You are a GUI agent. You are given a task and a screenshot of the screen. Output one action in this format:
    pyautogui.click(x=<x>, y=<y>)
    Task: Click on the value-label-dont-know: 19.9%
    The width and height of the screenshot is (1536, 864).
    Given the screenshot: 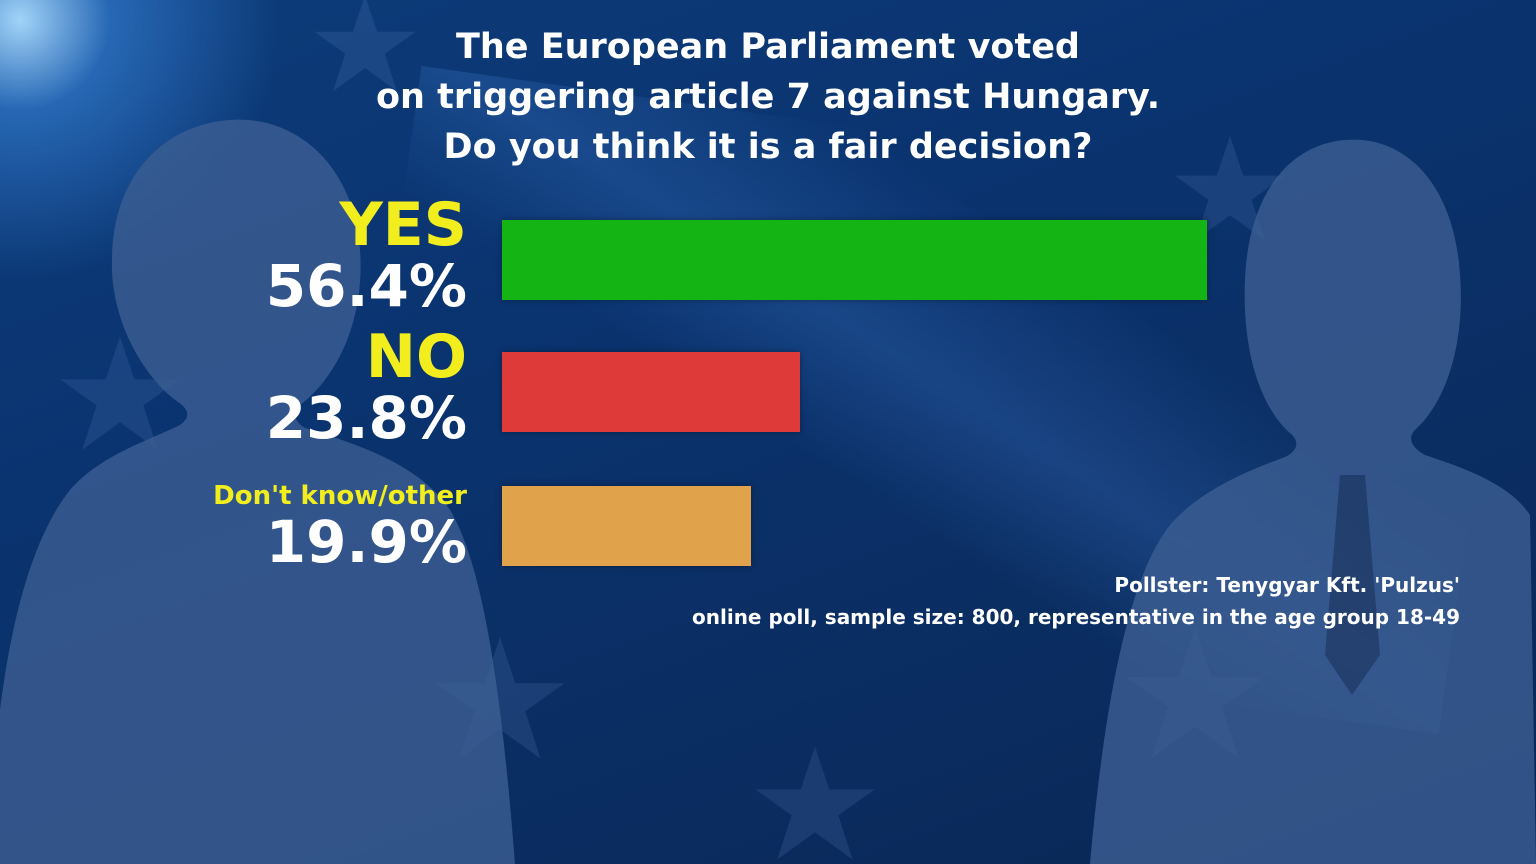 What is the action you would take?
    pyautogui.click(x=366, y=542)
    